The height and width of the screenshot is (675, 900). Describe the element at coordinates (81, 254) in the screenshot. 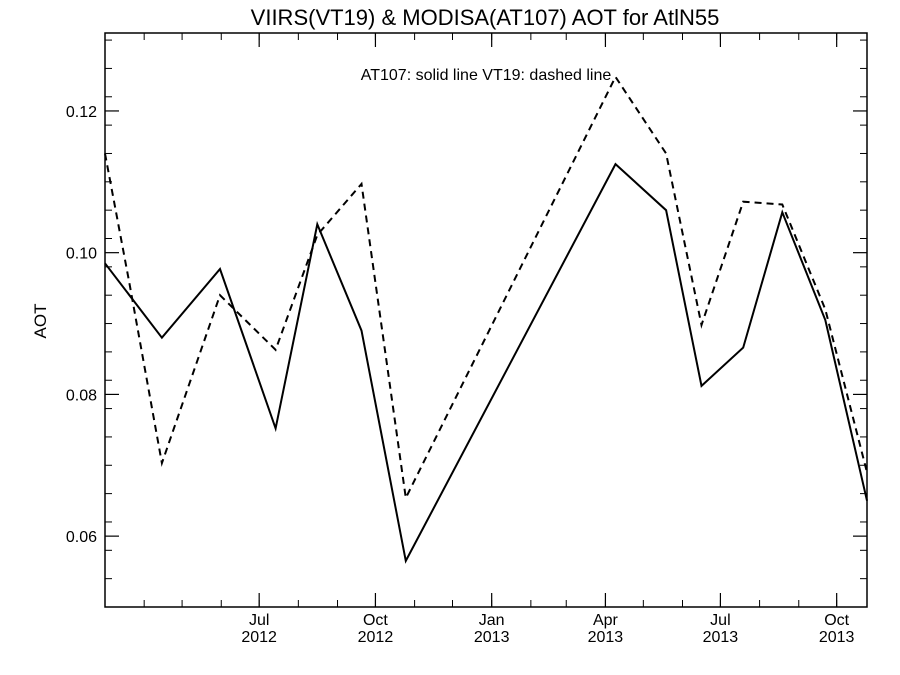

I see `y-tick-label: 0.10` at that location.